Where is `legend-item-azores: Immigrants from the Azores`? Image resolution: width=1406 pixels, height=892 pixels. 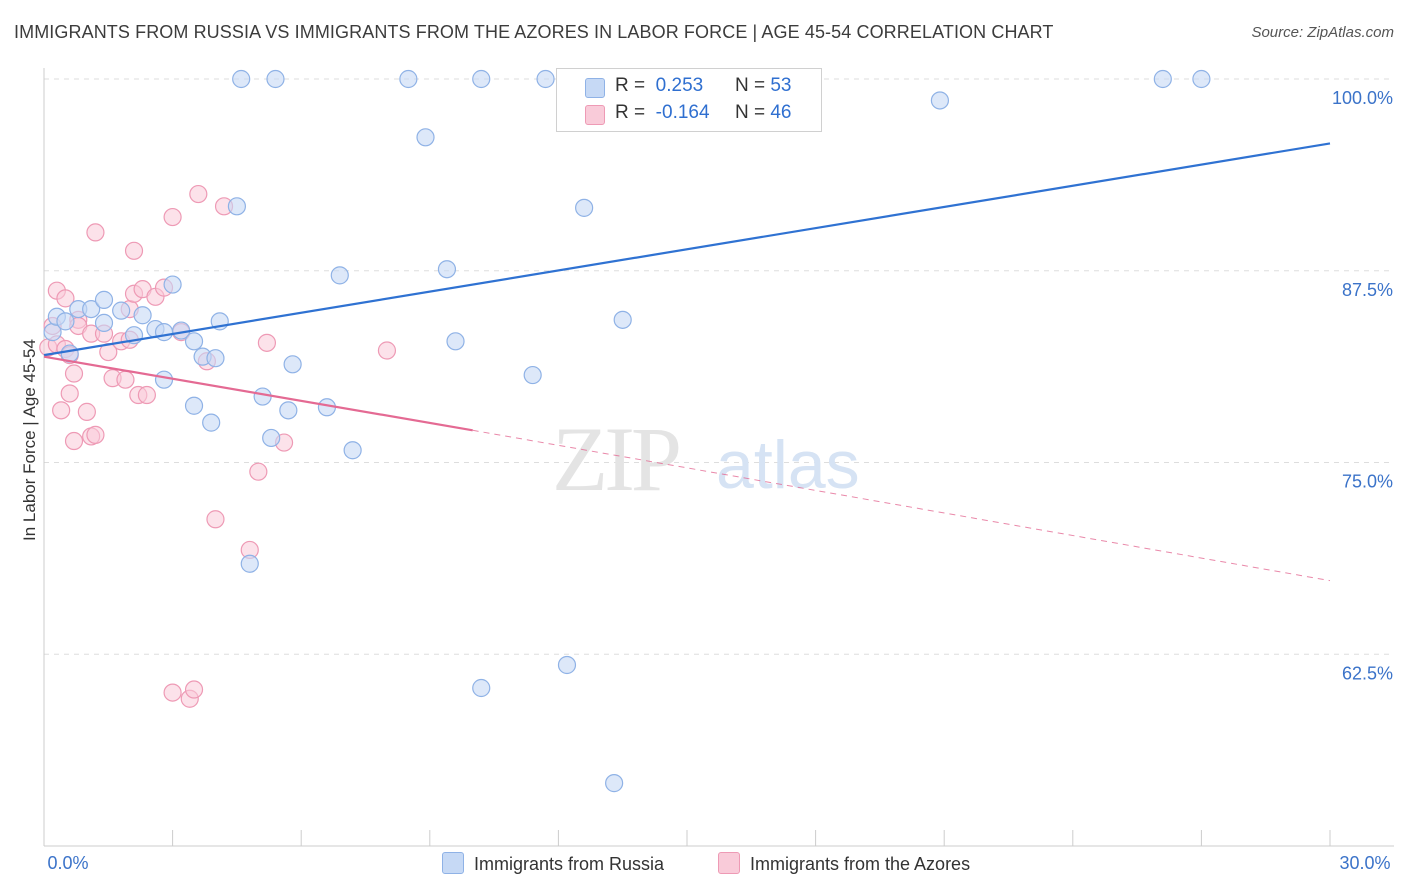
legend-item-azores: Immigrants from the Azores is located at coordinates (844, 863).